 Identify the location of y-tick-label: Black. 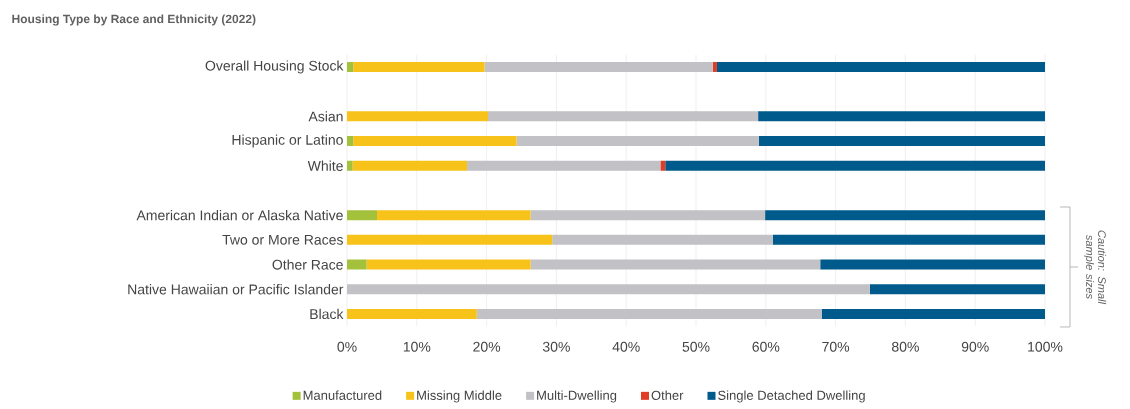
(327, 314).